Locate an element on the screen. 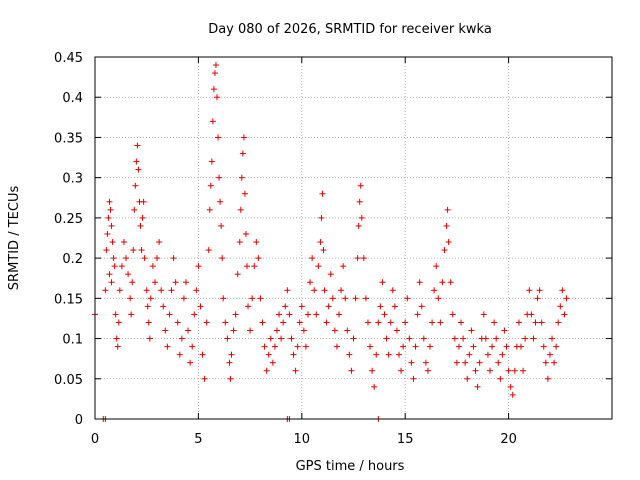 Image resolution: width=640 pixels, height=480 pixels. x-tick-label: 20 is located at coordinates (508, 439).